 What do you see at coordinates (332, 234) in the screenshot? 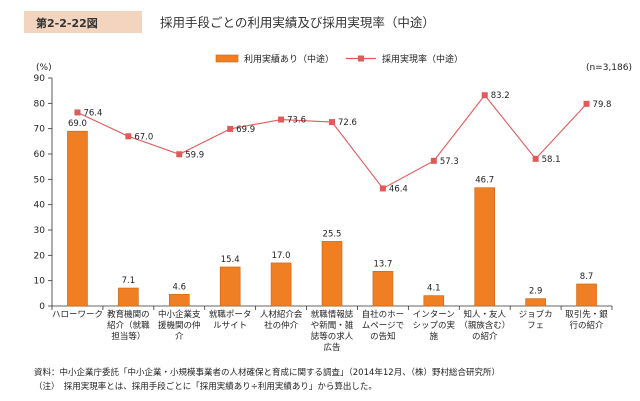
I see `bar-value-label: 25.5` at bounding box center [332, 234].